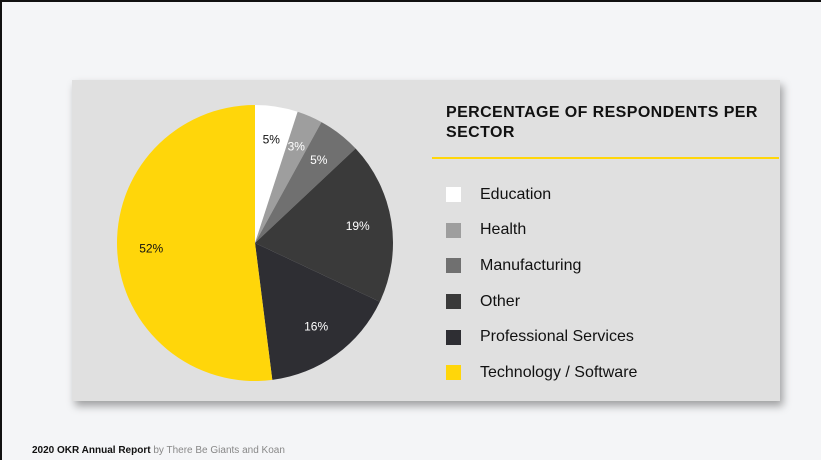 The image size is (821, 460). I want to click on pie-value-label: 16%, so click(316, 326).